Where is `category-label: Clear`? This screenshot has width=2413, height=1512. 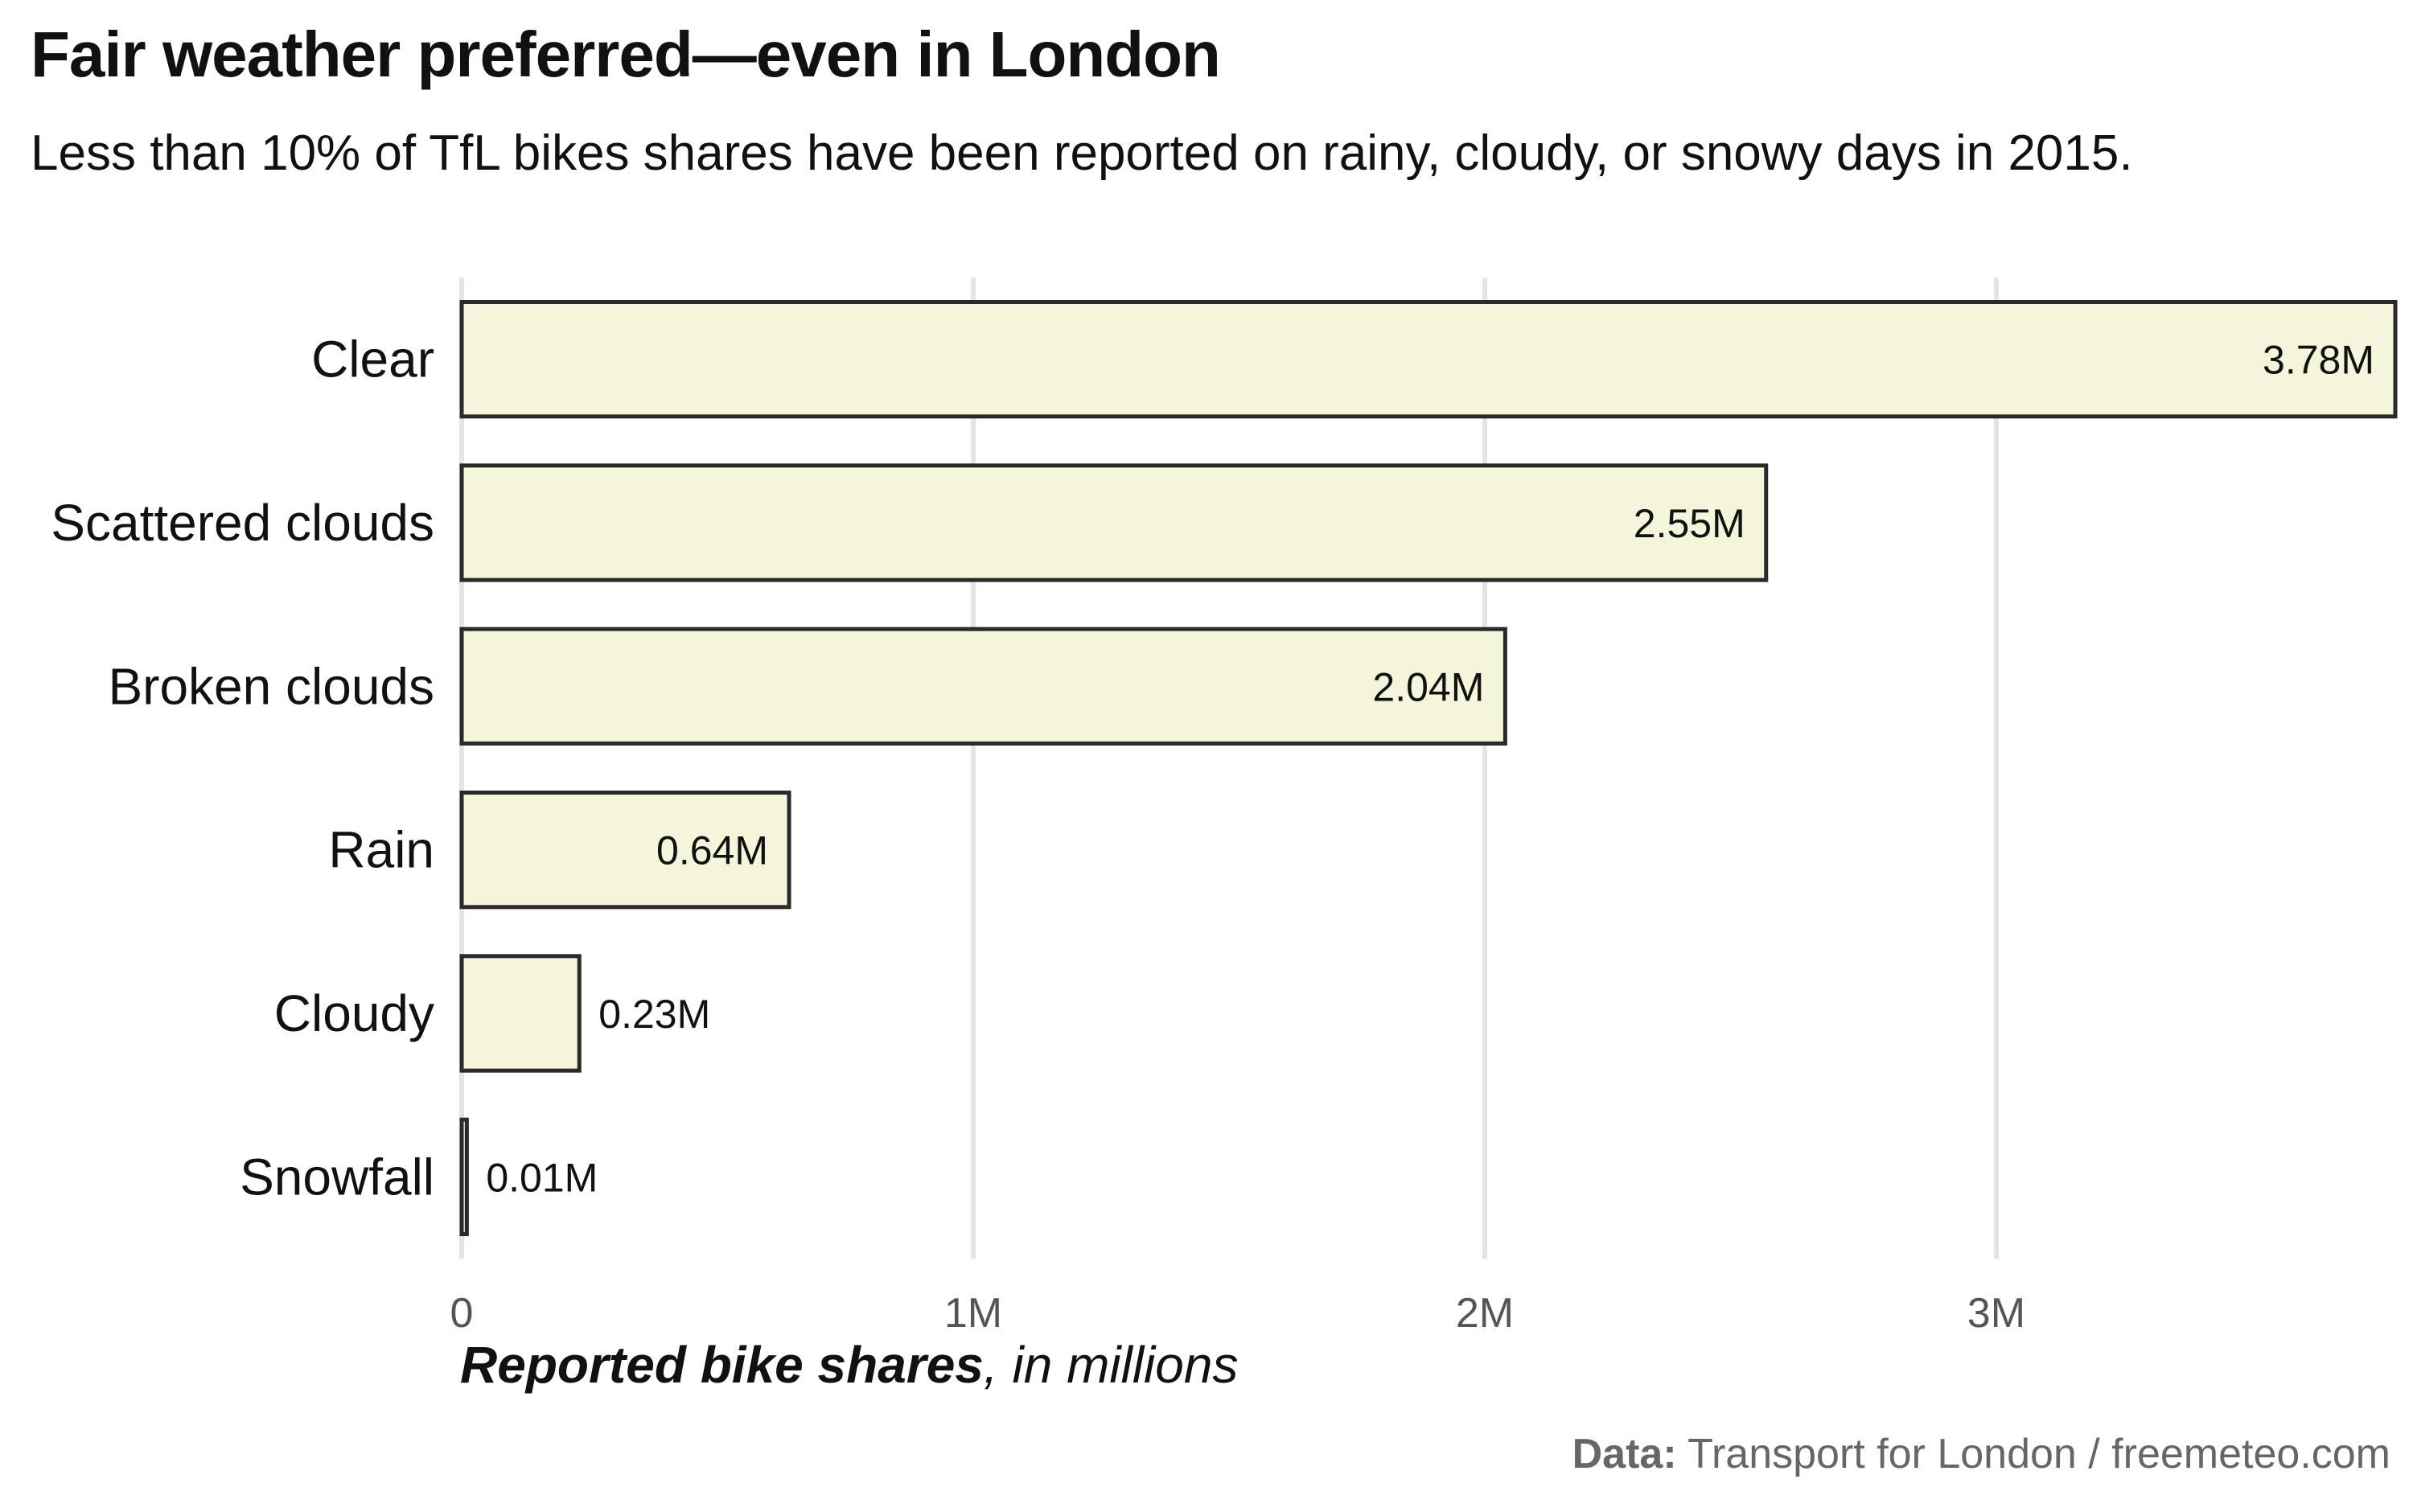
category-label: Clear is located at coordinates (372, 360).